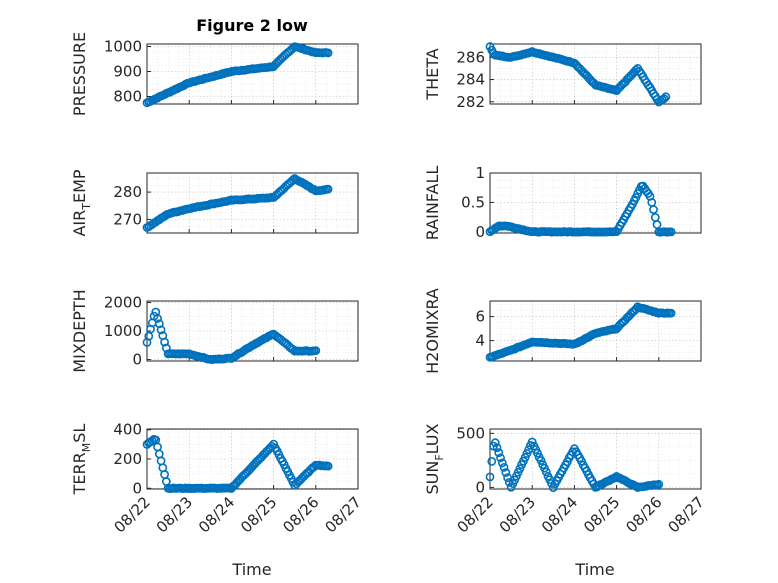 The height and width of the screenshot is (583, 778). Describe the element at coordinates (79, 74) in the screenshot. I see `y-axis-label: PRESSURE` at that location.